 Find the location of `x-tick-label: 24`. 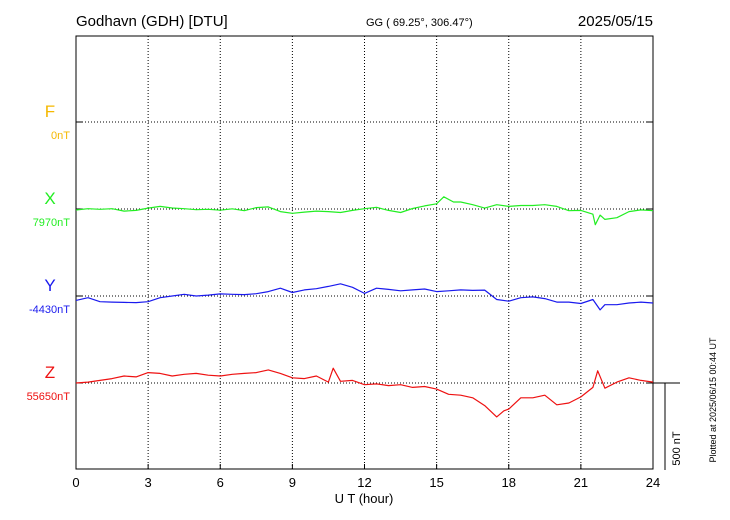

x-tick-label: 24 is located at coordinates (653, 482).